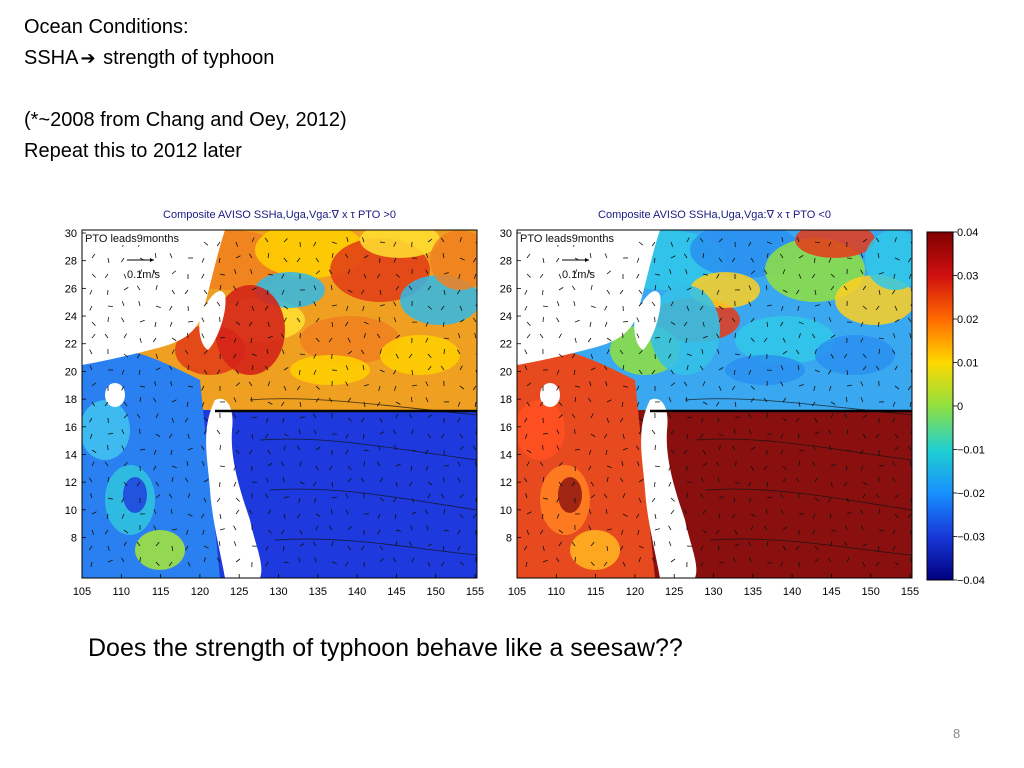 This screenshot has width=1024, height=768. I want to click on colorbar-tick-label: 0, so click(960, 407).